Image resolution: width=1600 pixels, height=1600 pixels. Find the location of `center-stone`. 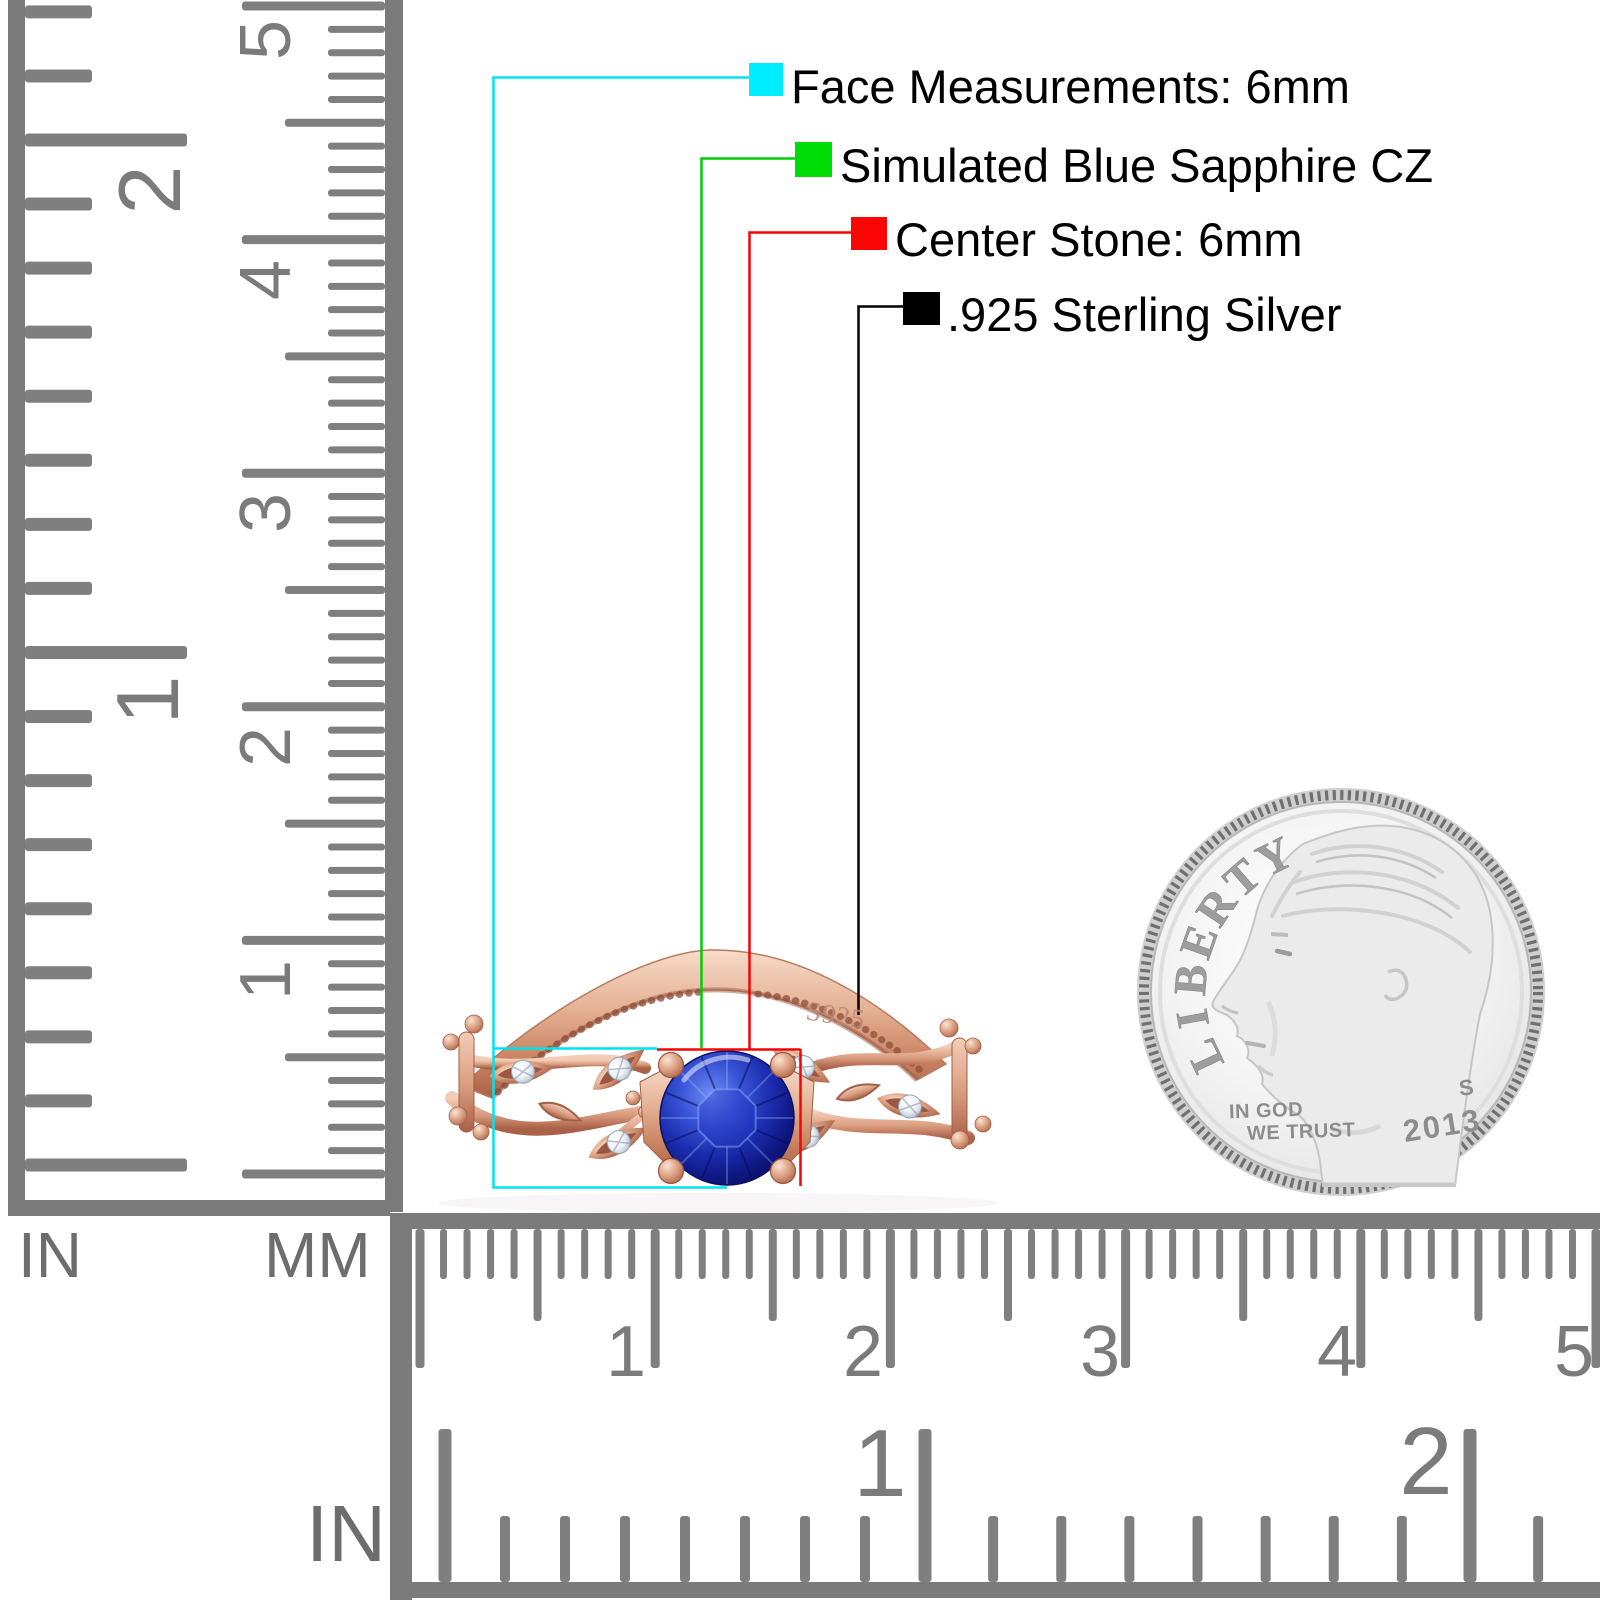

center-stone is located at coordinates (727, 1118).